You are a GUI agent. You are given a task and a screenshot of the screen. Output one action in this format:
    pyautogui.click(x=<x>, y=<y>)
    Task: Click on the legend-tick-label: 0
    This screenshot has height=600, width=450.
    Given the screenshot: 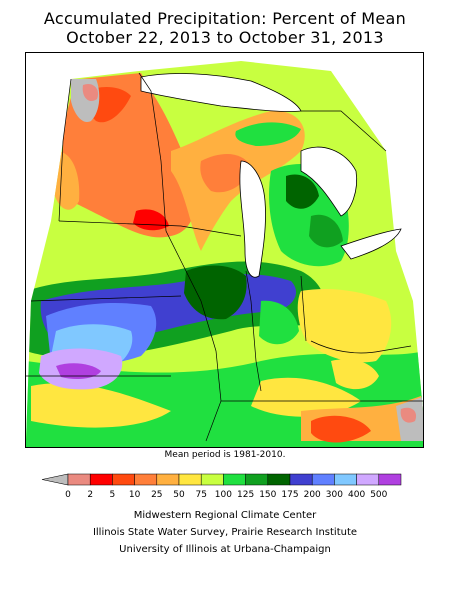 What is the action you would take?
    pyautogui.click(x=68, y=495)
    